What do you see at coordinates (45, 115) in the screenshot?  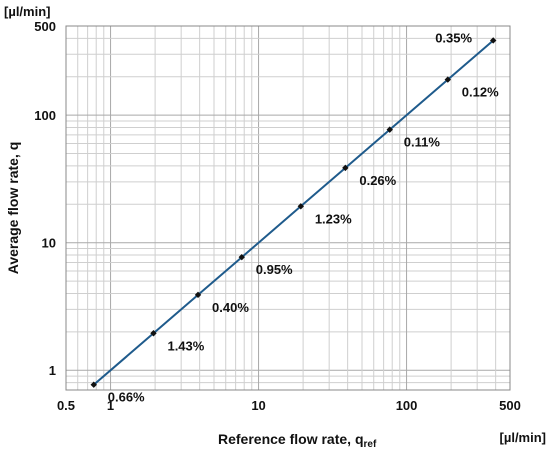 I see `y-tick-label: 100` at bounding box center [45, 115].